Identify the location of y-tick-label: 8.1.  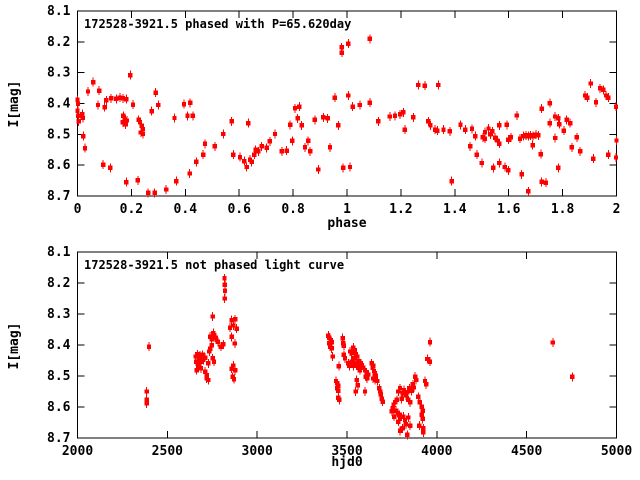
(59, 11).